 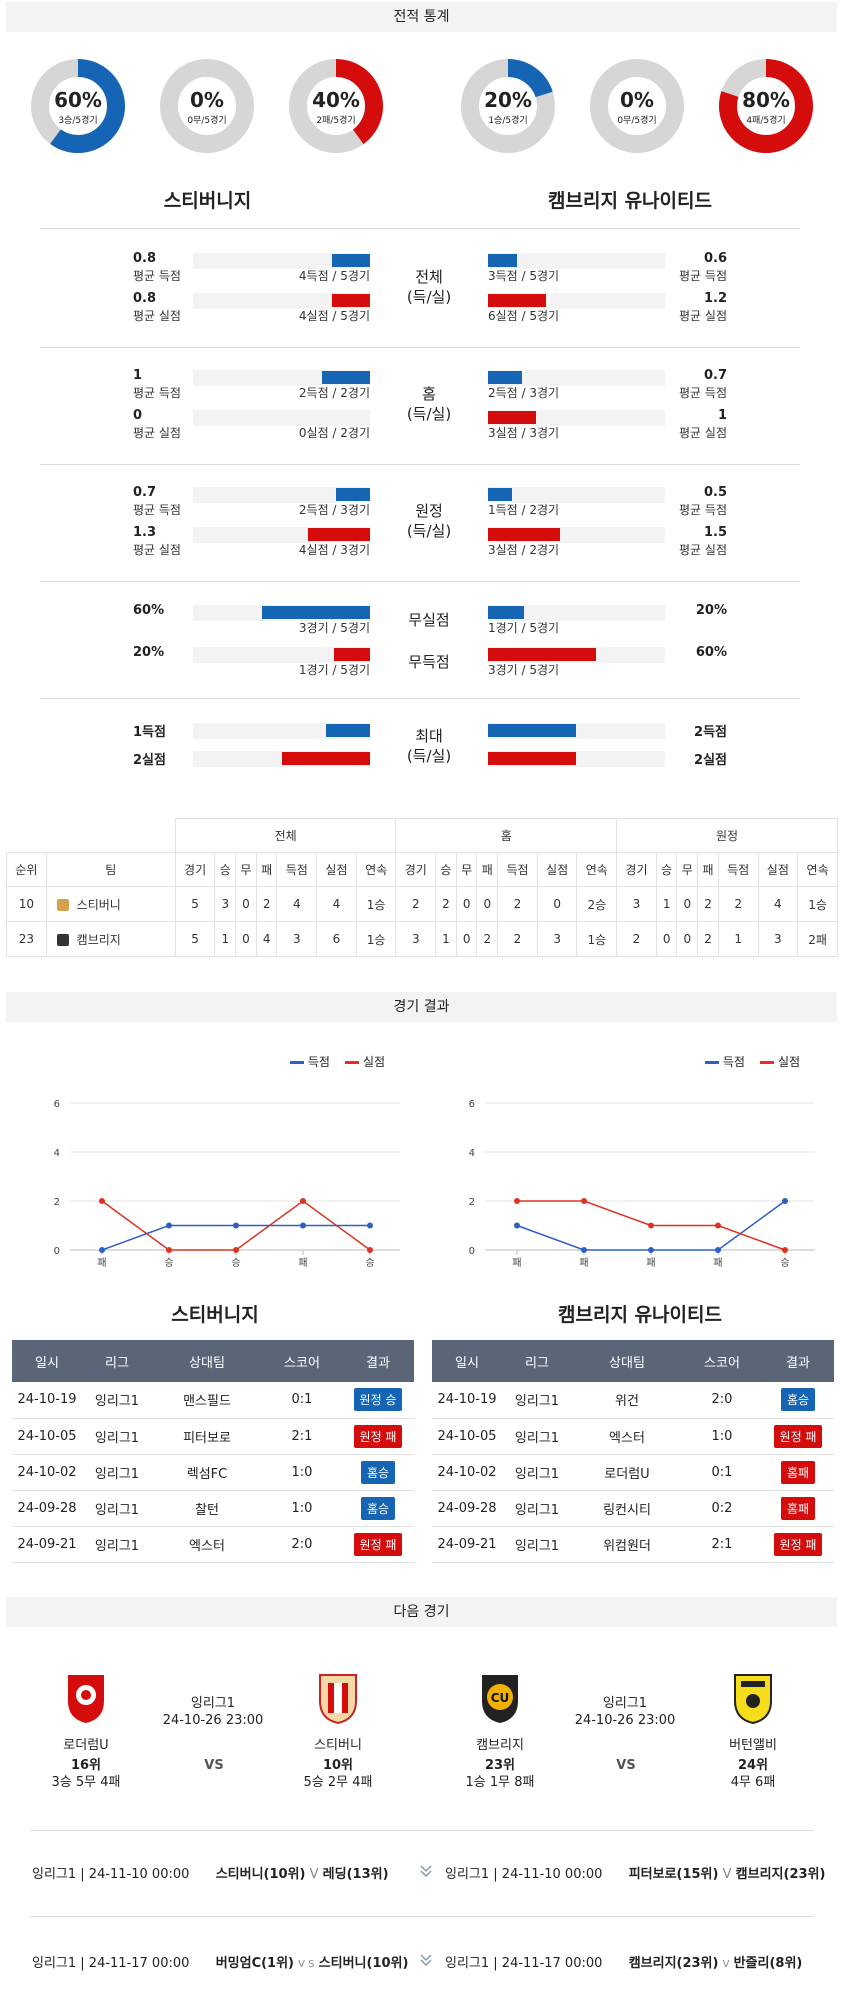 I want to click on stat-caption: 4득점 / 5경기, so click(x=334, y=276).